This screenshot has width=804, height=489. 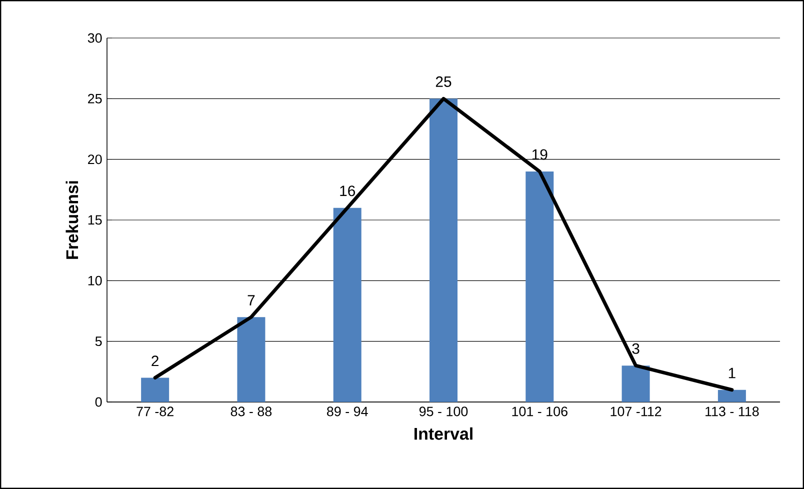 I want to click on x-tick-label: 101 - 106, so click(x=540, y=411).